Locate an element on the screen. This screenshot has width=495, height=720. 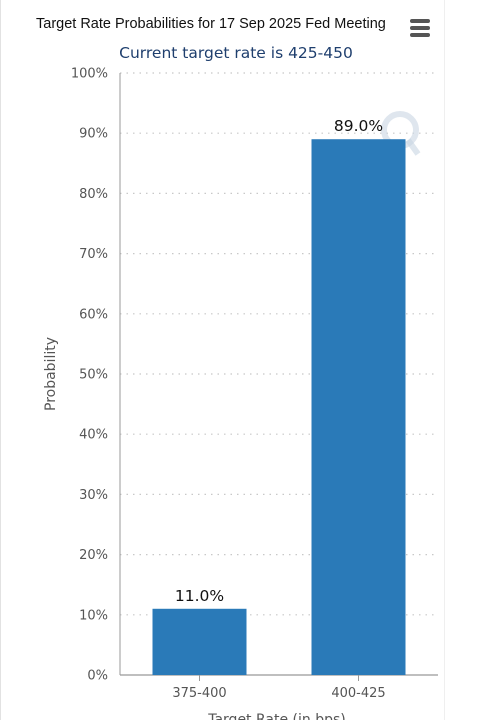
x-axis-title: Target Rate (in bps) is located at coordinates (276, 716).